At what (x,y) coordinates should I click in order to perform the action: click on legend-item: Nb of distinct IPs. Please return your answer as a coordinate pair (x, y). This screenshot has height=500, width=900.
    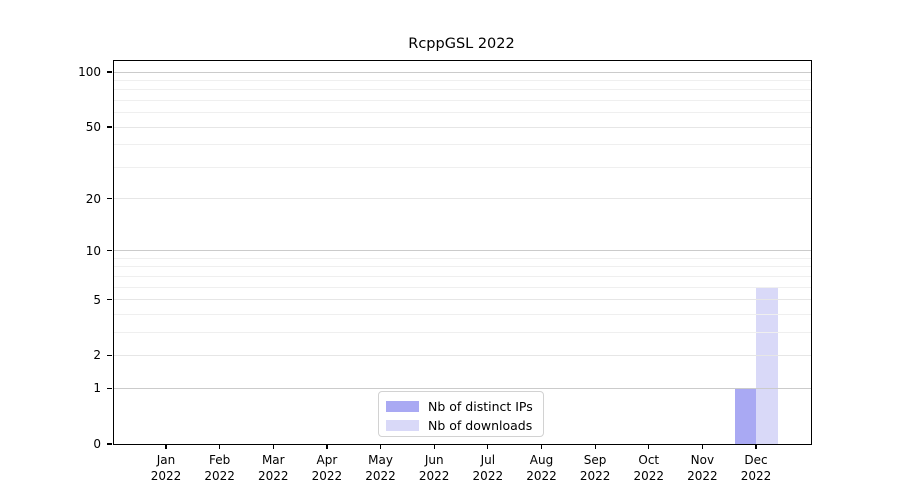
    Looking at the image, I should click on (461, 406).